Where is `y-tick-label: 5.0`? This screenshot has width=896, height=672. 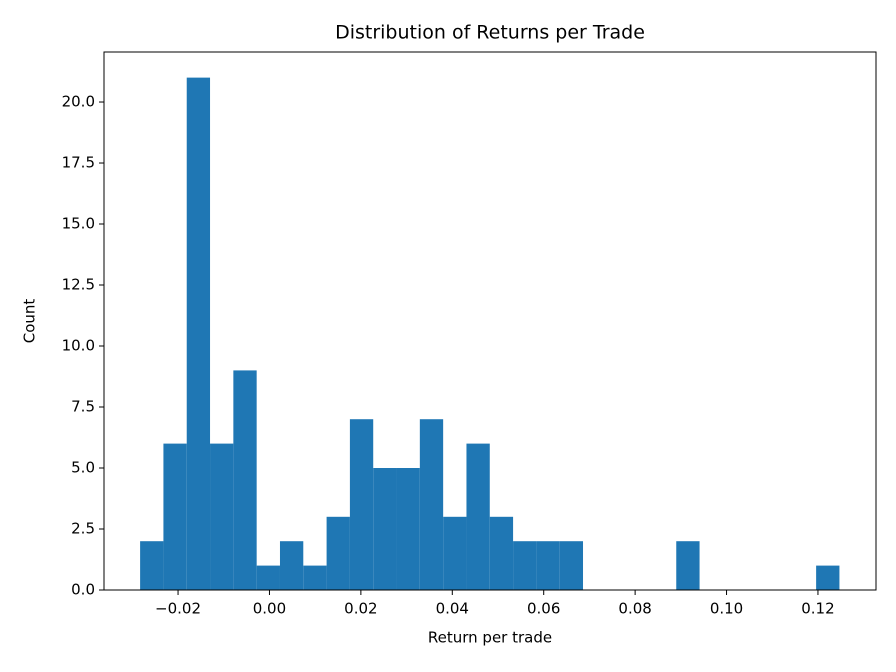 y-tick-label: 5.0 is located at coordinates (83, 468).